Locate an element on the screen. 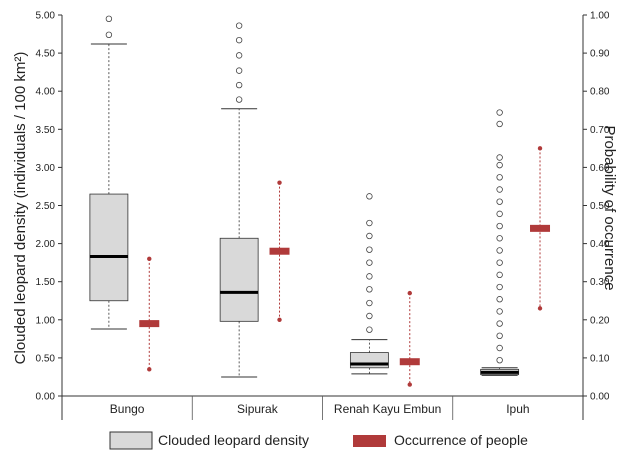 This screenshot has height=454, width=629. y-right-tick-label: 0.40 is located at coordinates (600, 244).